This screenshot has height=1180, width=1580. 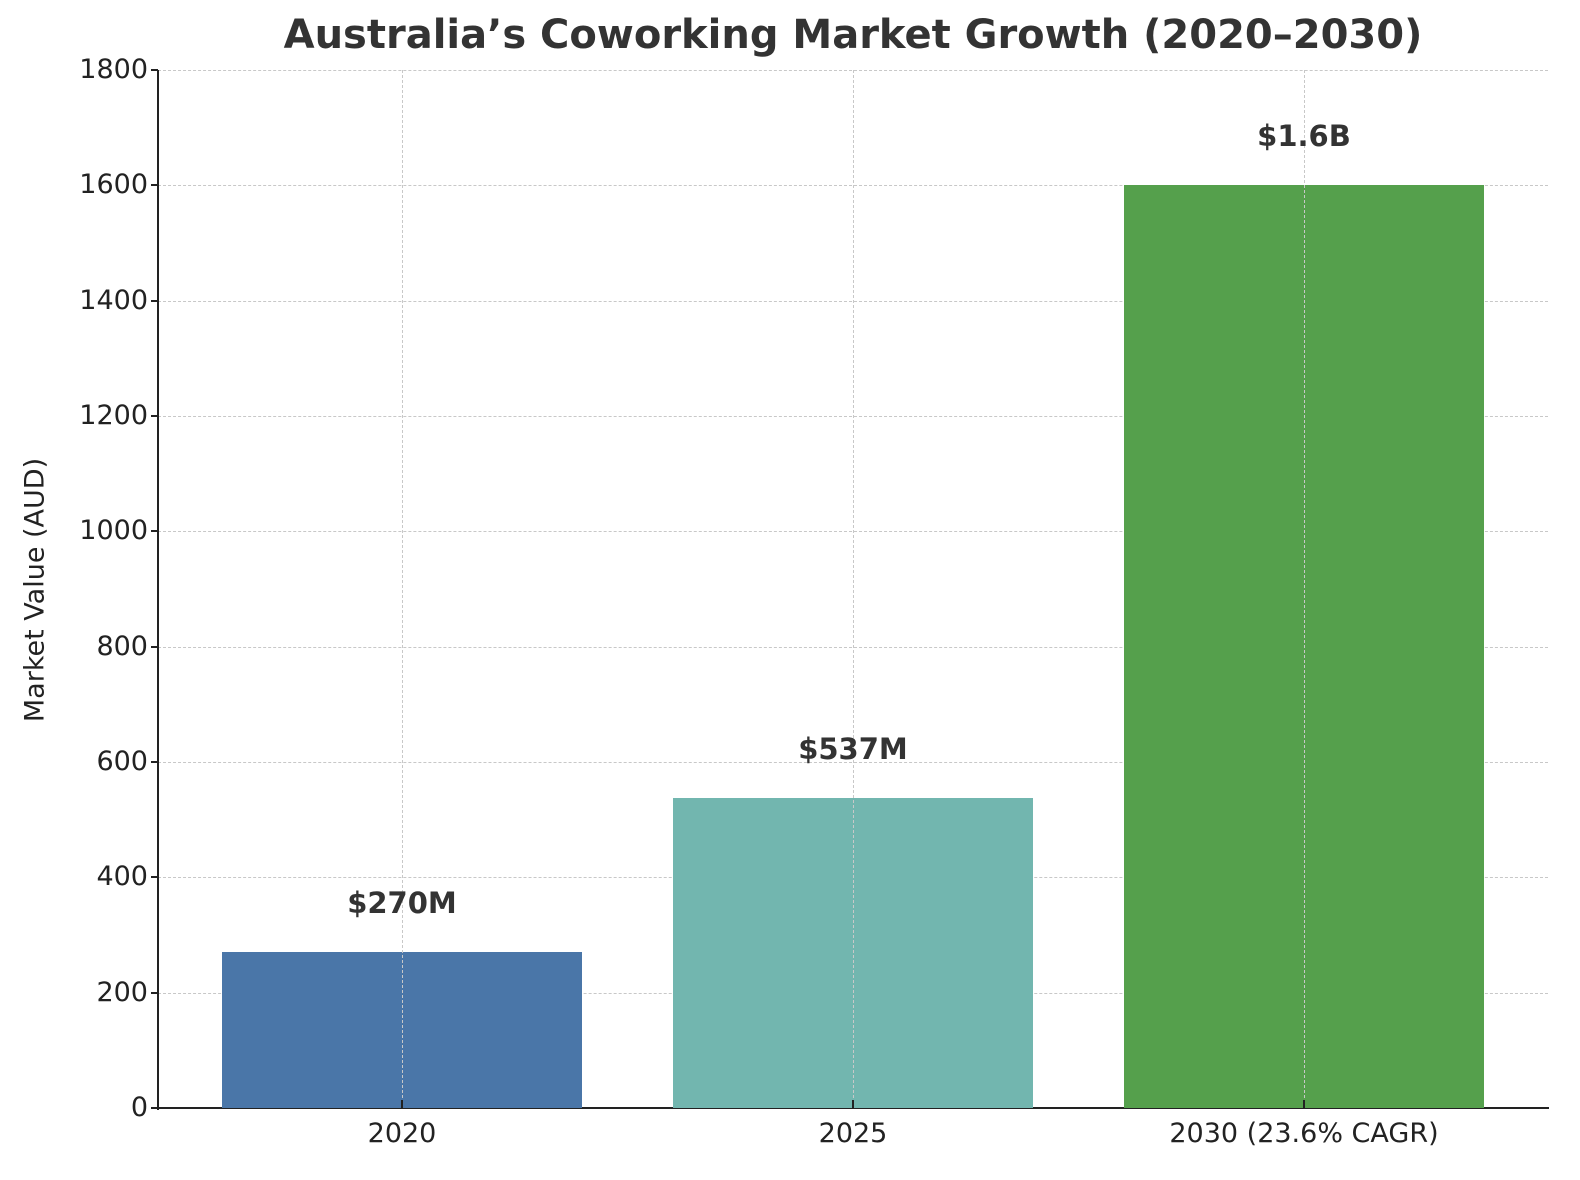 I want to click on x-tick-label: 2020, so click(x=402, y=1133).